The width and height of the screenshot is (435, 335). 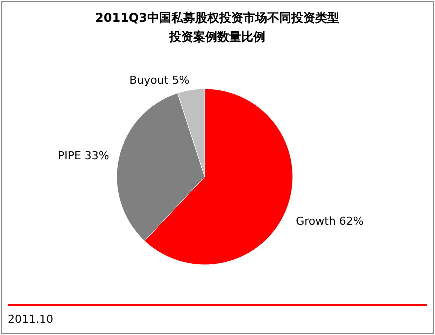 I want to click on slice-label: PIPE, so click(x=71, y=156).